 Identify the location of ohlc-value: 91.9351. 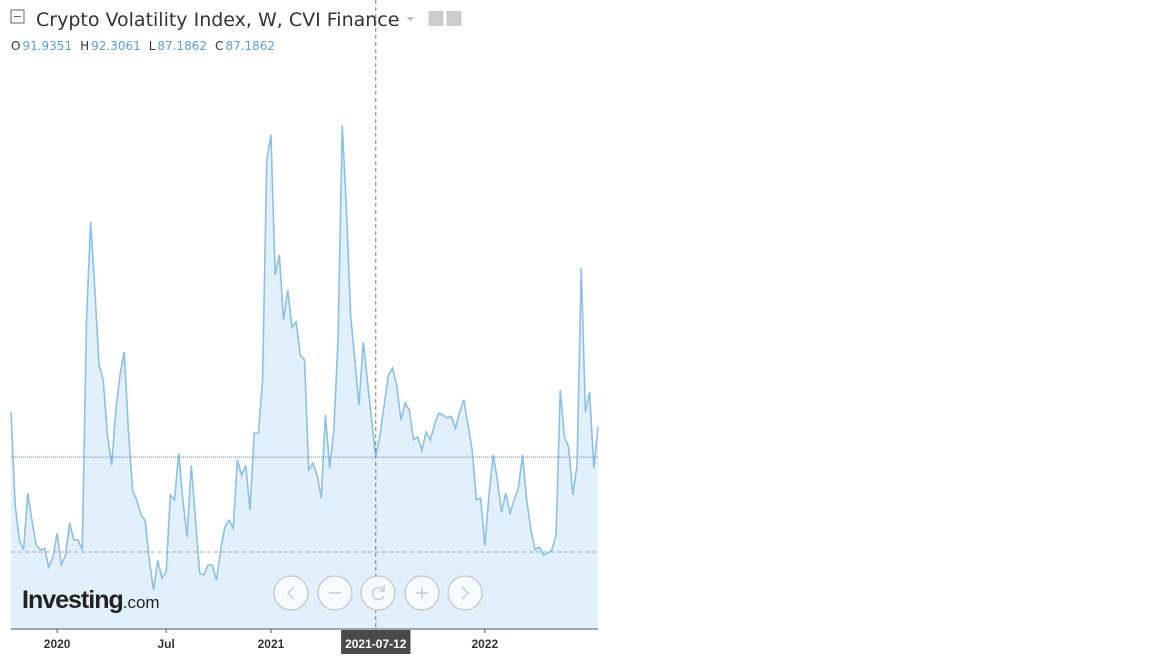
(47, 46).